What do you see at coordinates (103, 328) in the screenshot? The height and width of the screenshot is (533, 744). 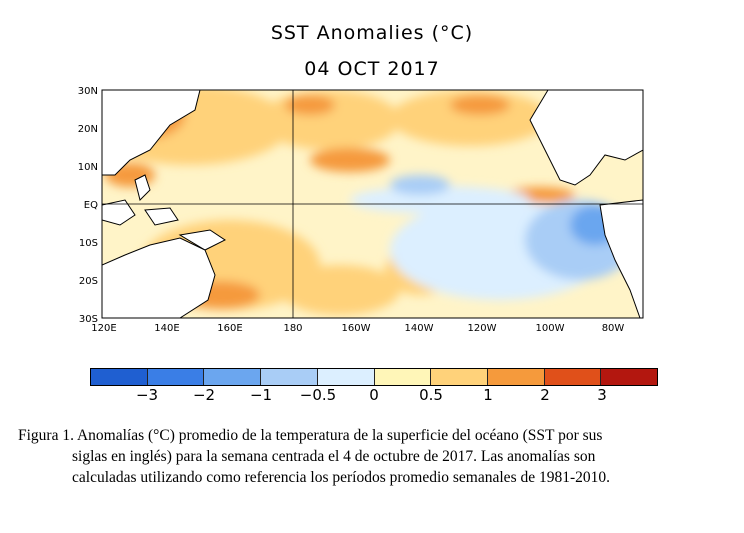 I see `lon-tick-label: 120E` at bounding box center [103, 328].